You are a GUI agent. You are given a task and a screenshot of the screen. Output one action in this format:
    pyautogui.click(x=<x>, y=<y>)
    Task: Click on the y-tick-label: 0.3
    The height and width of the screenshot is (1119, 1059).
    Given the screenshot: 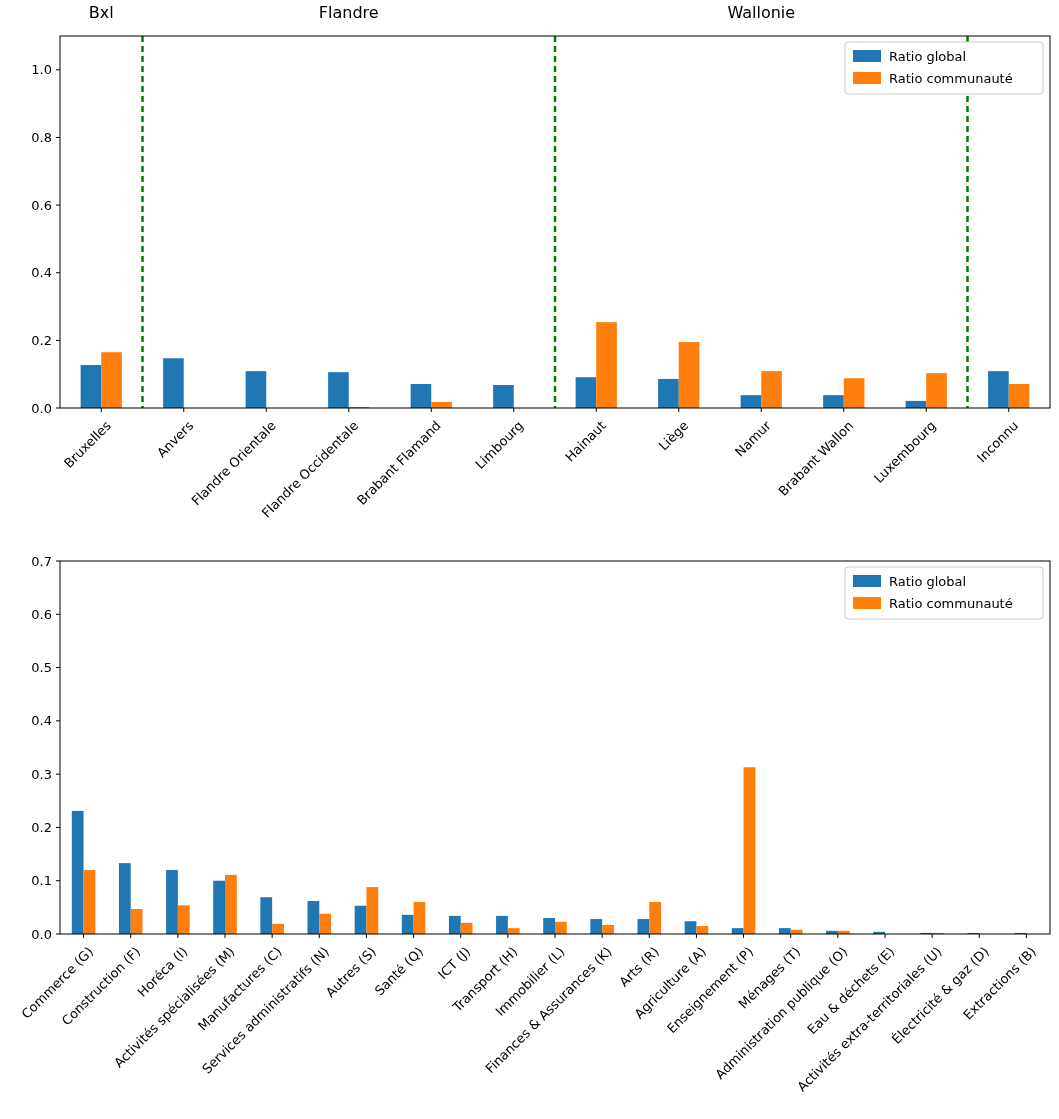 What is the action you would take?
    pyautogui.click(x=41, y=774)
    